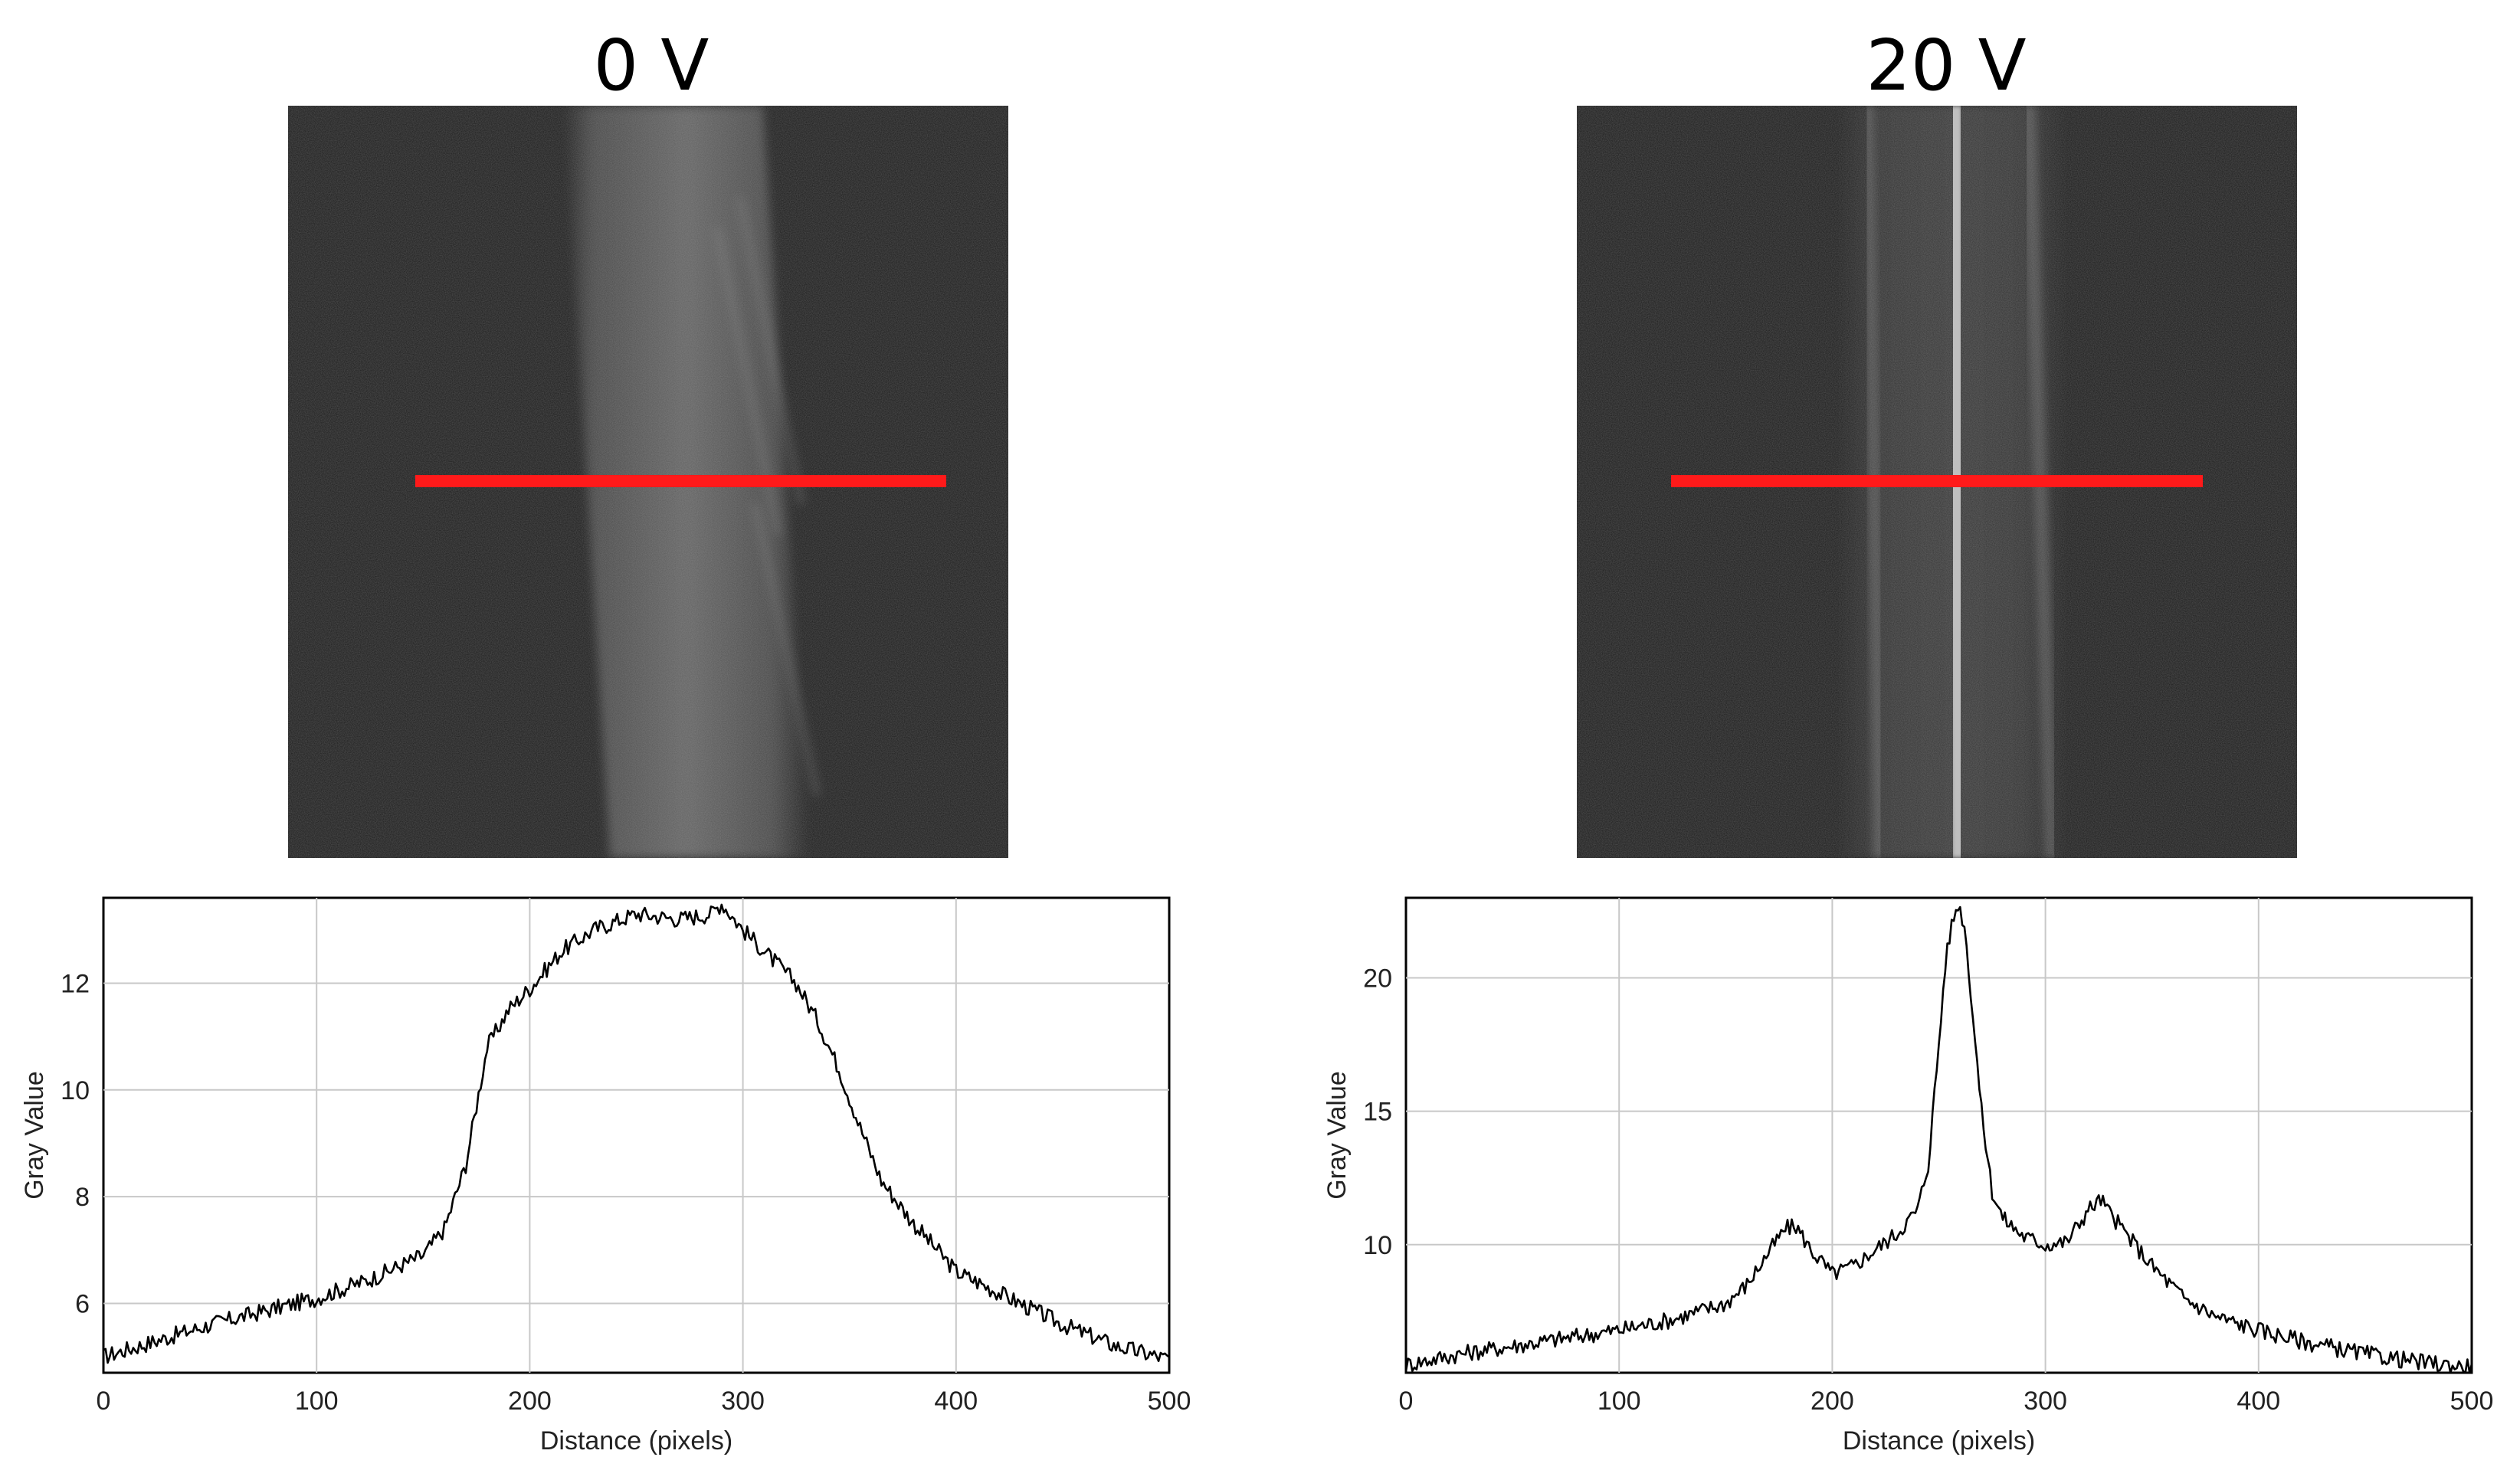 The width and height of the screenshot is (2520, 1480). What do you see at coordinates (76, 983) in the screenshot?
I see `y-tick-label: 12` at bounding box center [76, 983].